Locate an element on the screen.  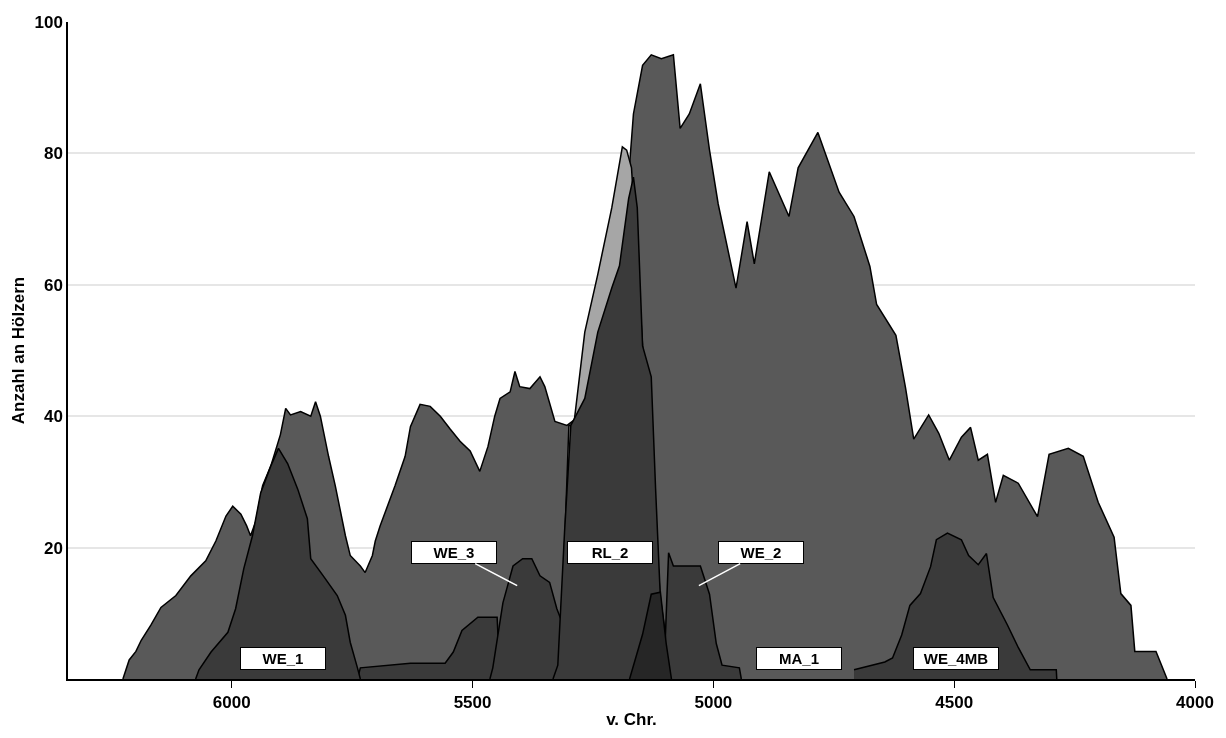
annotation: WE_1 is located at coordinates (283, 658).